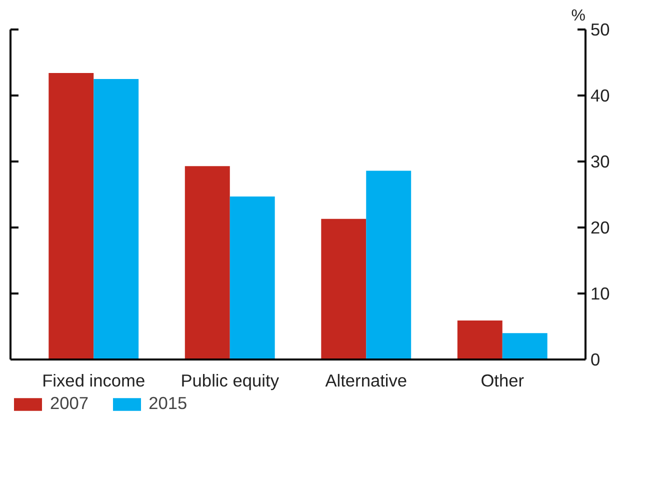  What do you see at coordinates (600, 30) in the screenshot?
I see `y-tick-label: 50` at bounding box center [600, 30].